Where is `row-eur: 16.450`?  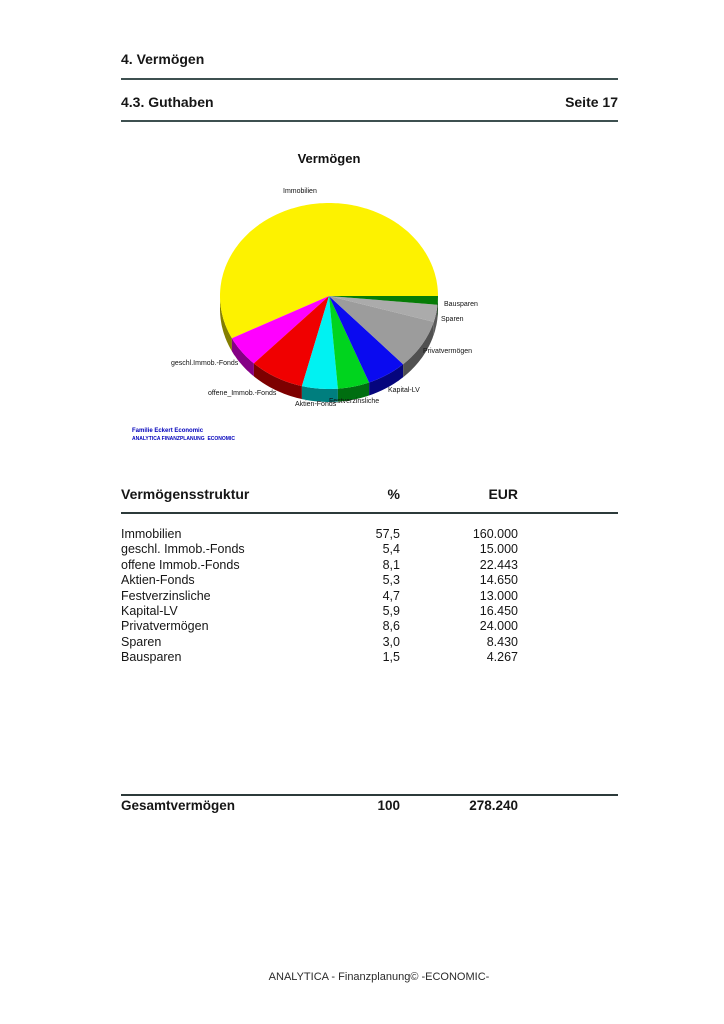
row-eur: 16.450 is located at coordinates (498, 610).